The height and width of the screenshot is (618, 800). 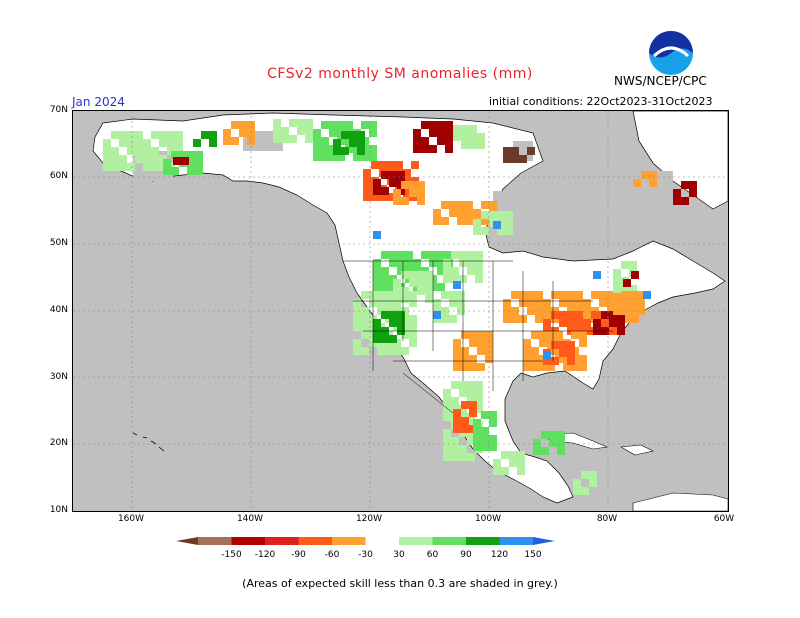 What do you see at coordinates (265, 555) in the screenshot?
I see `legend-tick-label: -120` at bounding box center [265, 555].